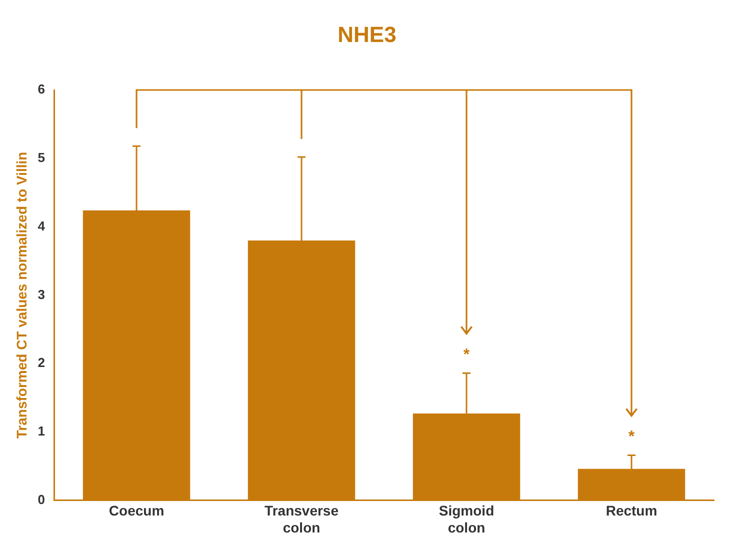 Image resolution: width=734 pixels, height=541 pixels. What do you see at coordinates (21, 295) in the screenshot?
I see `y-axis-title: Transformed CT values normalized to Villin` at bounding box center [21, 295].